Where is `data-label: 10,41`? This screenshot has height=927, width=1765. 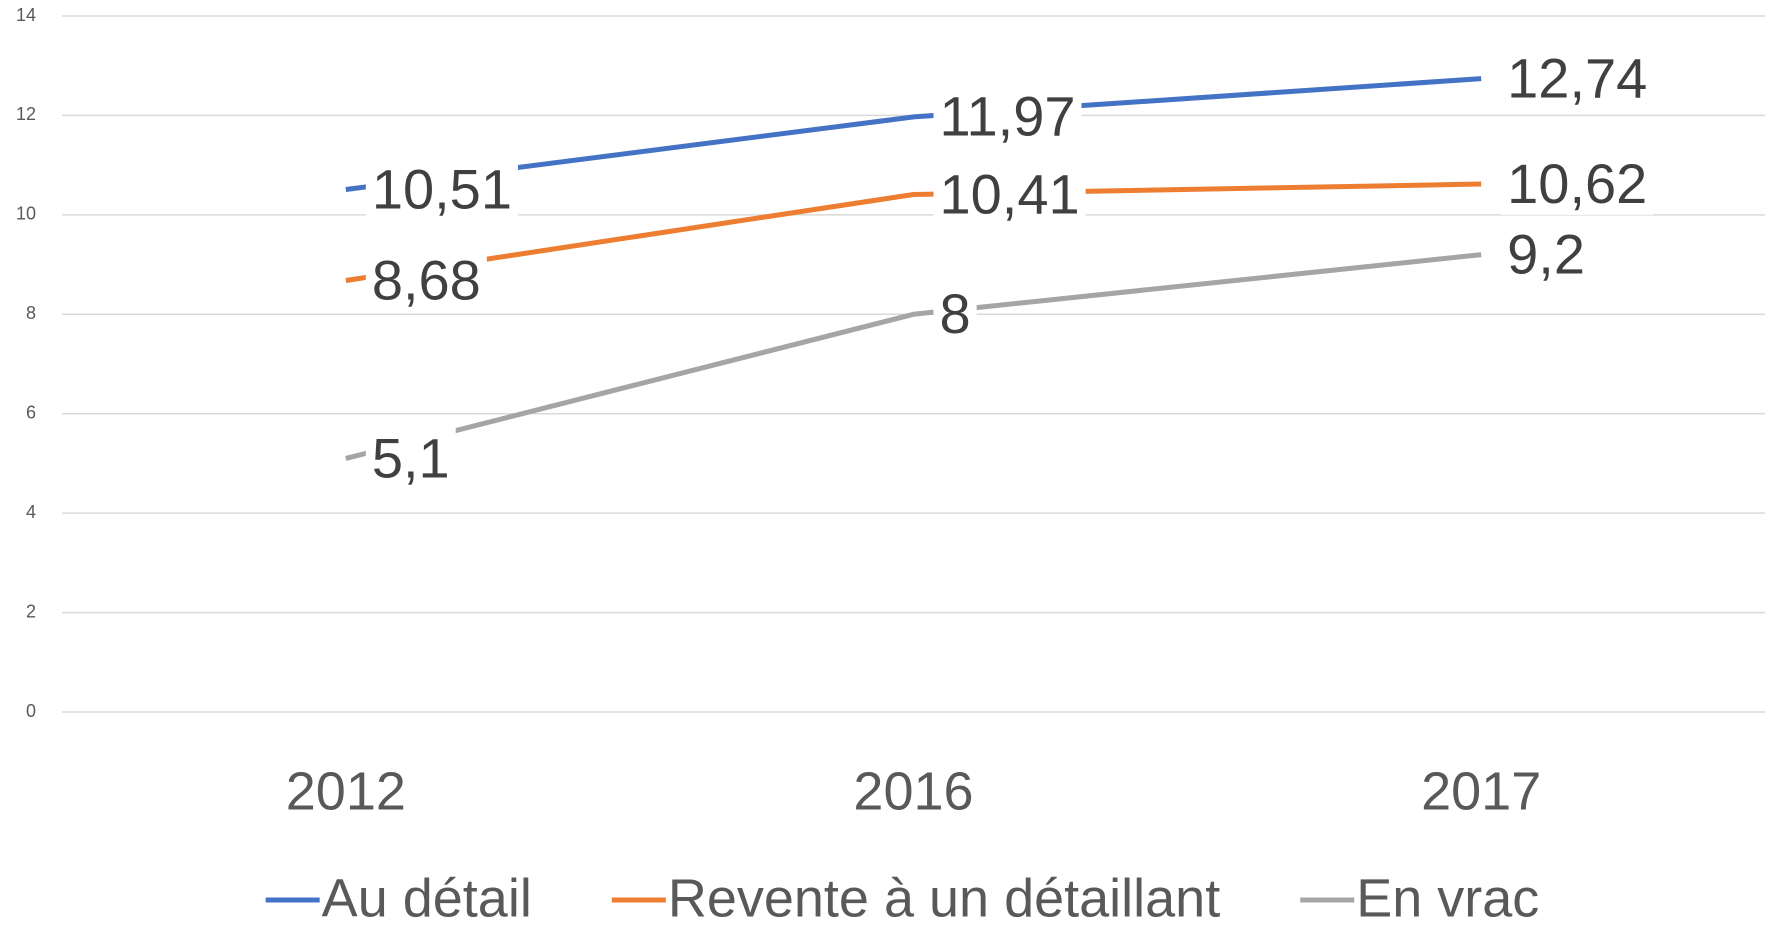
data-label: 10,41 is located at coordinates (1009, 194).